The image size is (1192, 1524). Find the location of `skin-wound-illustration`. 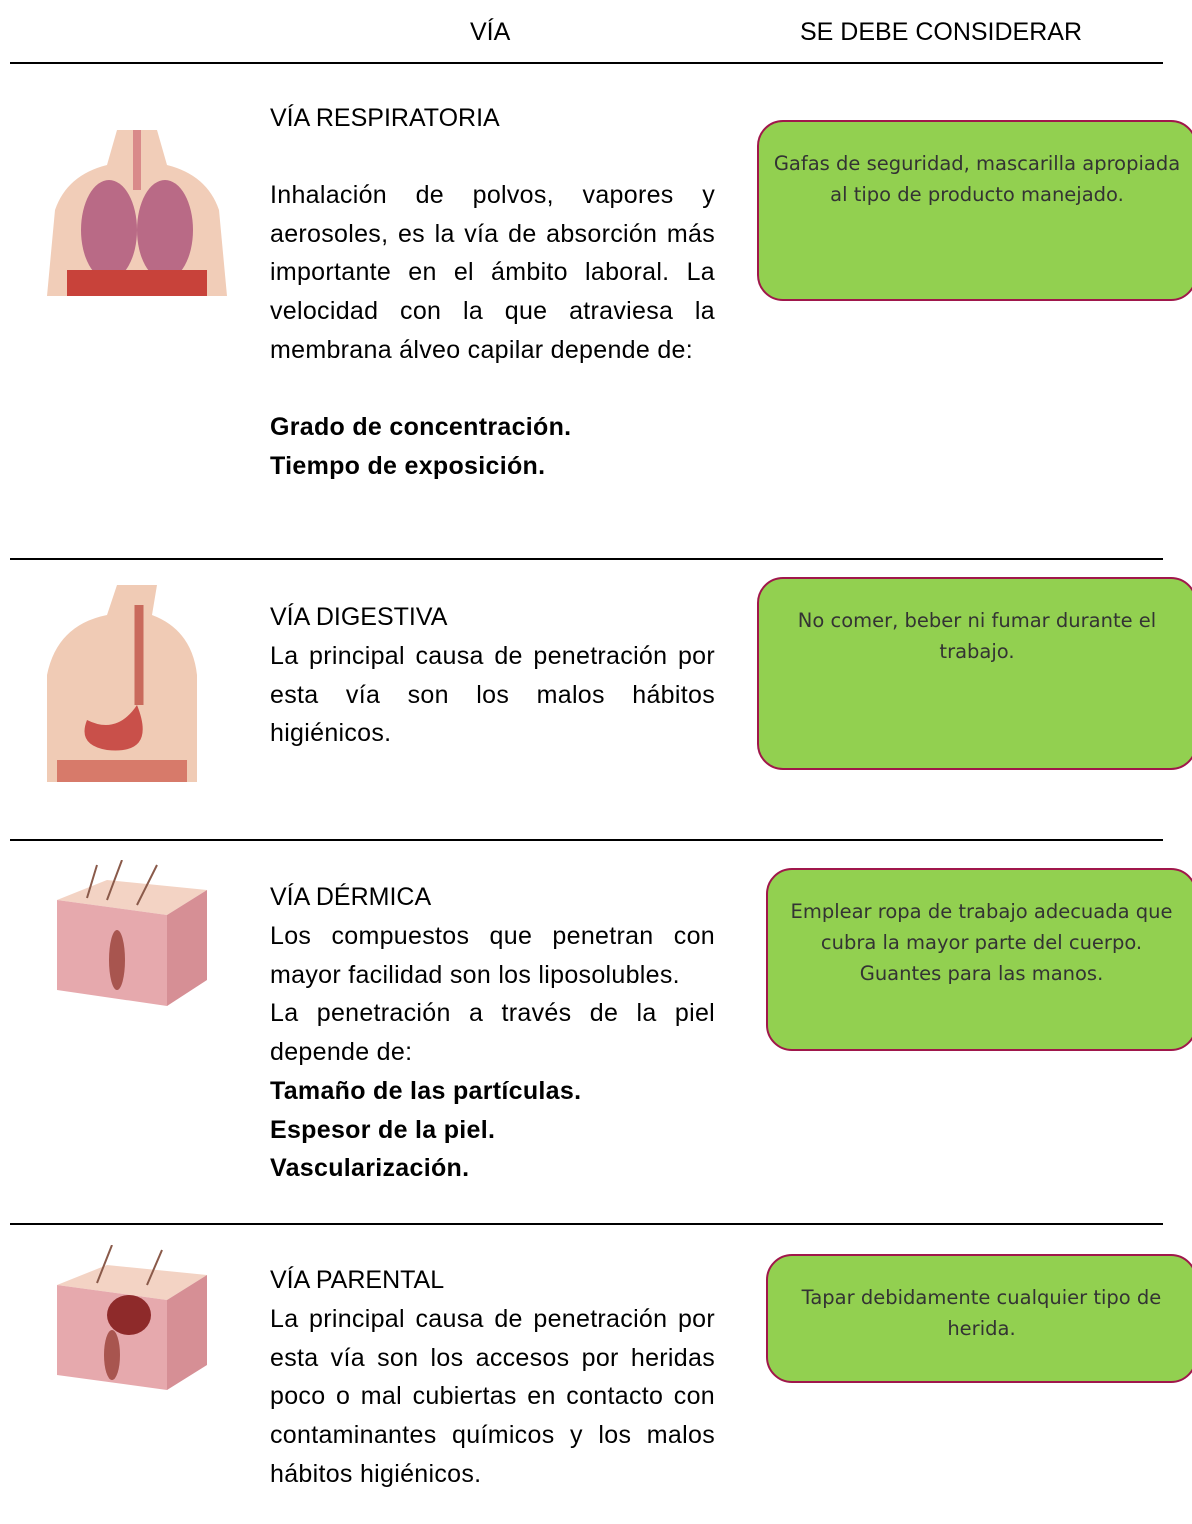

skin-wound-illustration is located at coordinates (132, 1317).